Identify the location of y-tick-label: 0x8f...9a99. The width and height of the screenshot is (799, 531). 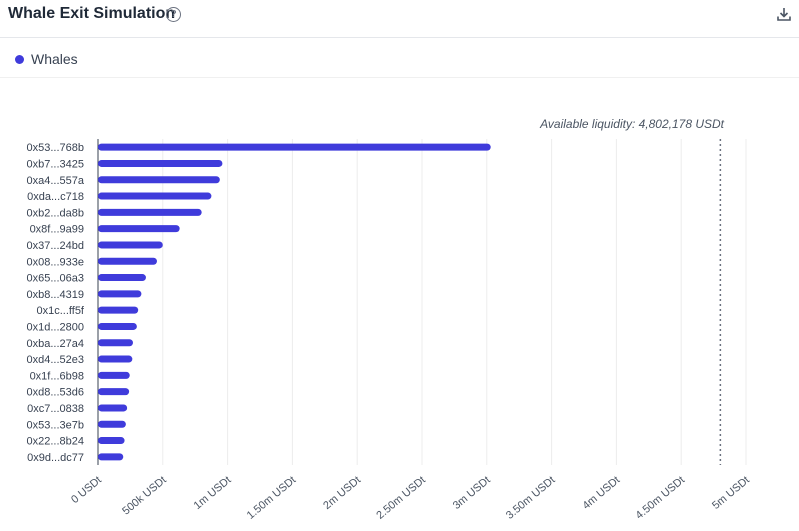
(57, 230).